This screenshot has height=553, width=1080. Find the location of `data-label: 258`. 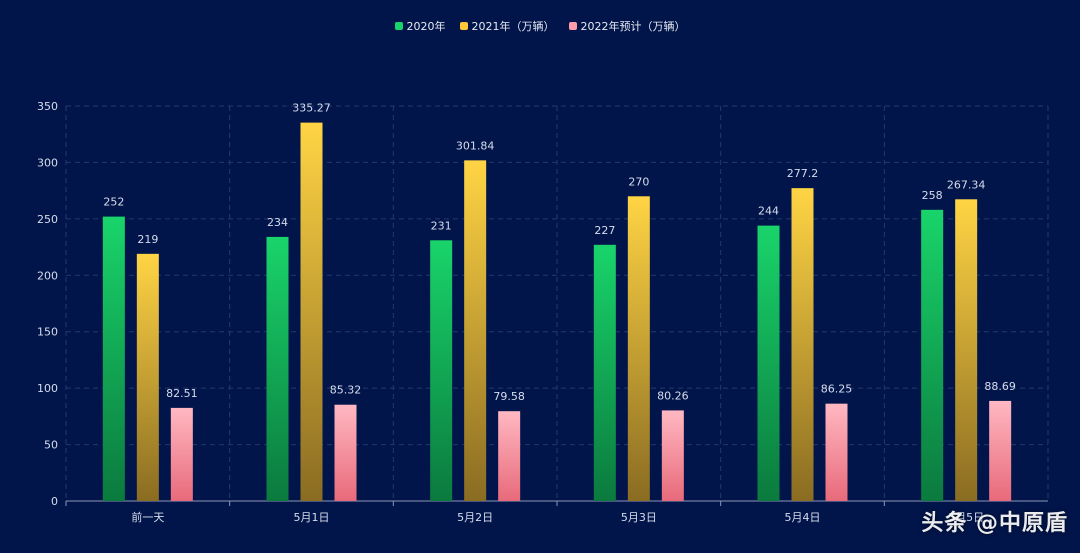

data-label: 258 is located at coordinates (932, 195).